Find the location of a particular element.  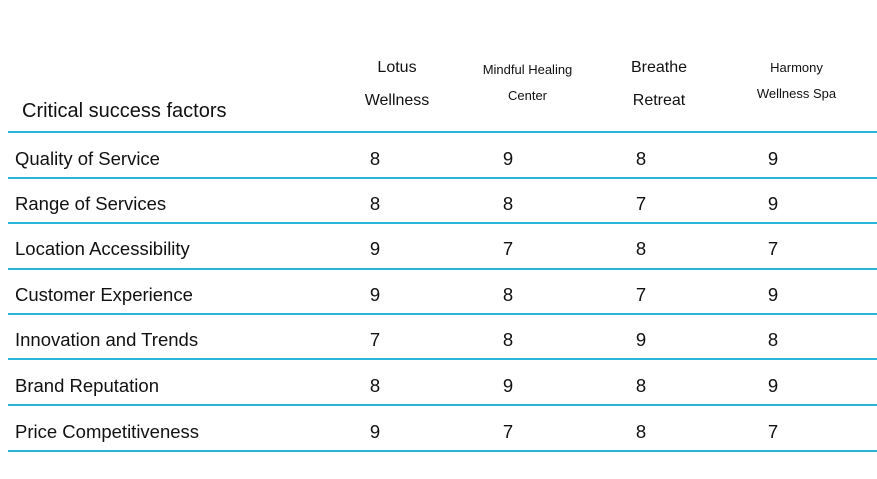

row-label: Location Accessibility is located at coordinates (102, 248).